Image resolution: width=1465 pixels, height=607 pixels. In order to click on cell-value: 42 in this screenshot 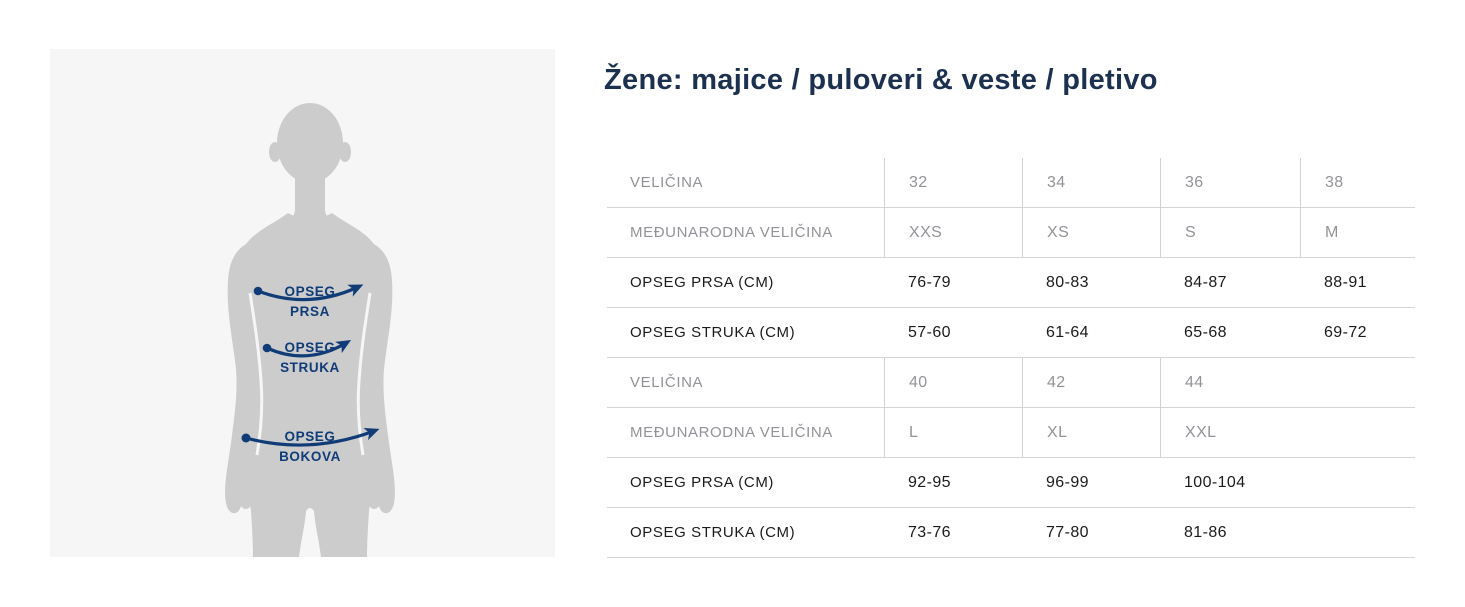, I will do `click(1091, 382)`.